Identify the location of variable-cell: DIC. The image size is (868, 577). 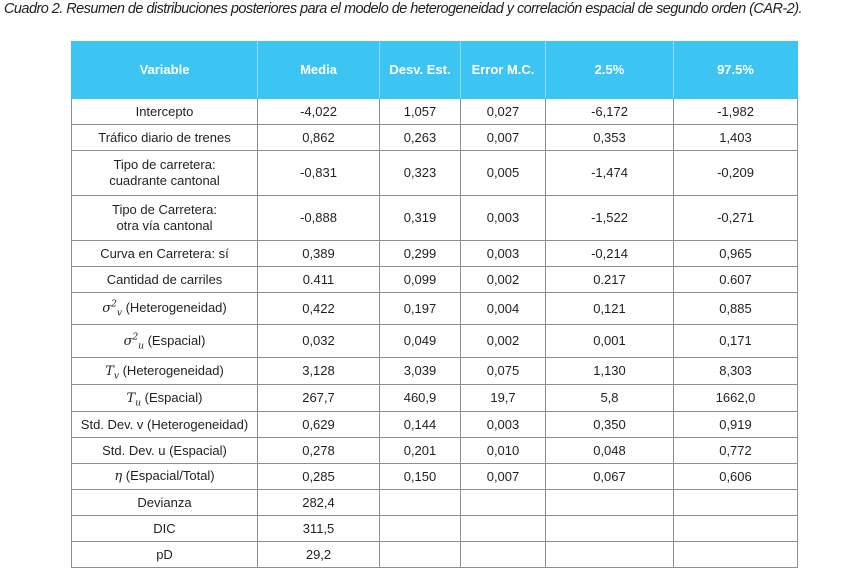
(164, 528).